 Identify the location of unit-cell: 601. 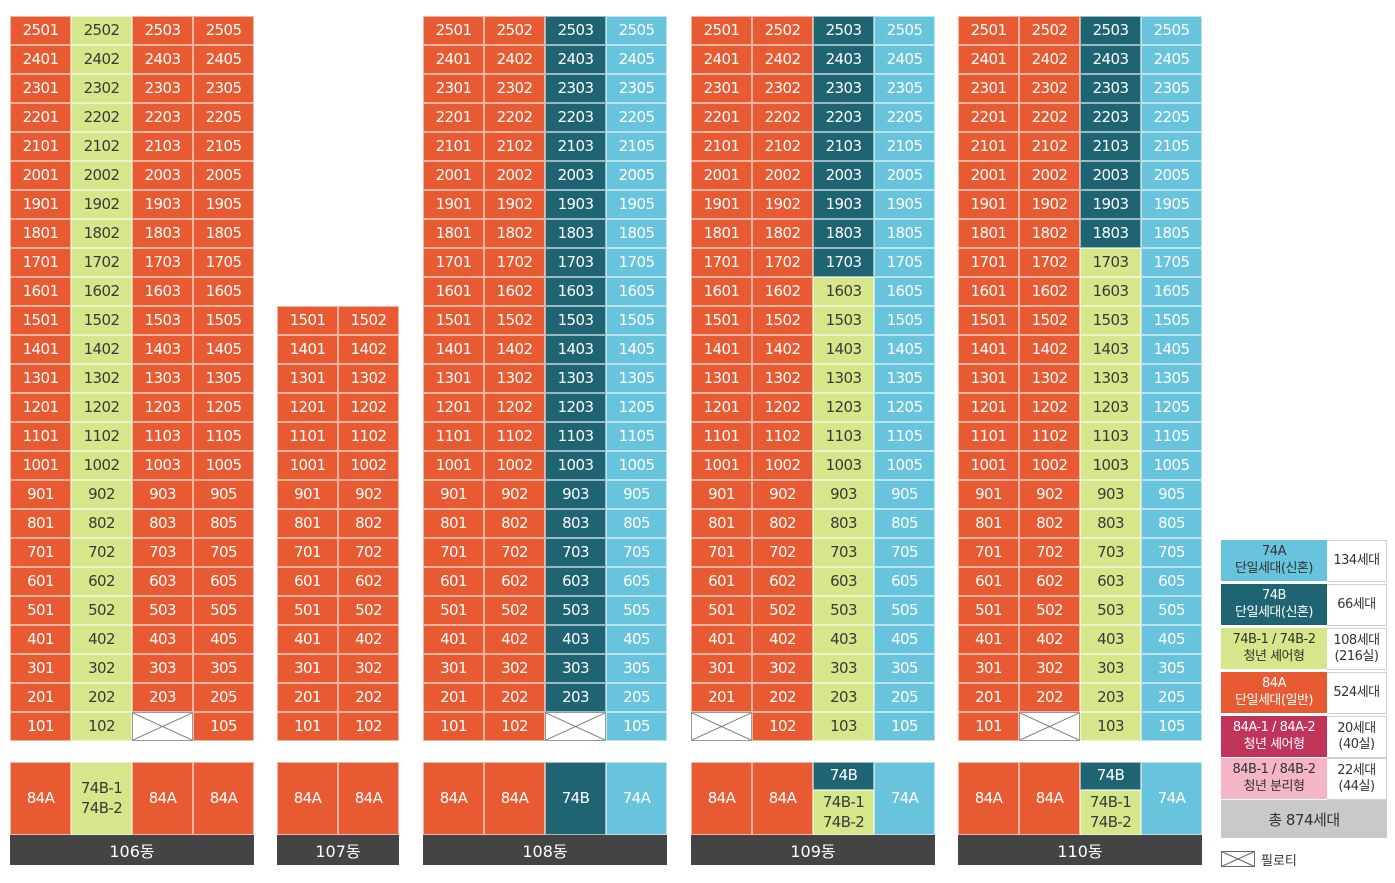
(40, 581).